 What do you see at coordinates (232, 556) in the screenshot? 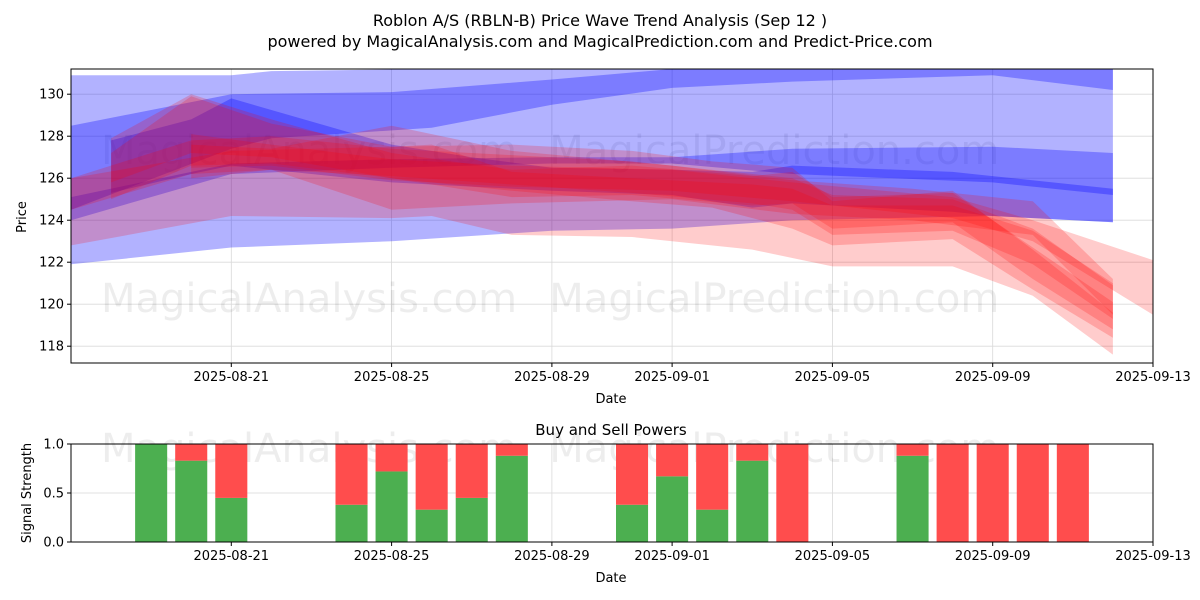
I see `bottom-x-tick-label: 2025-08-21` at bounding box center [232, 556].